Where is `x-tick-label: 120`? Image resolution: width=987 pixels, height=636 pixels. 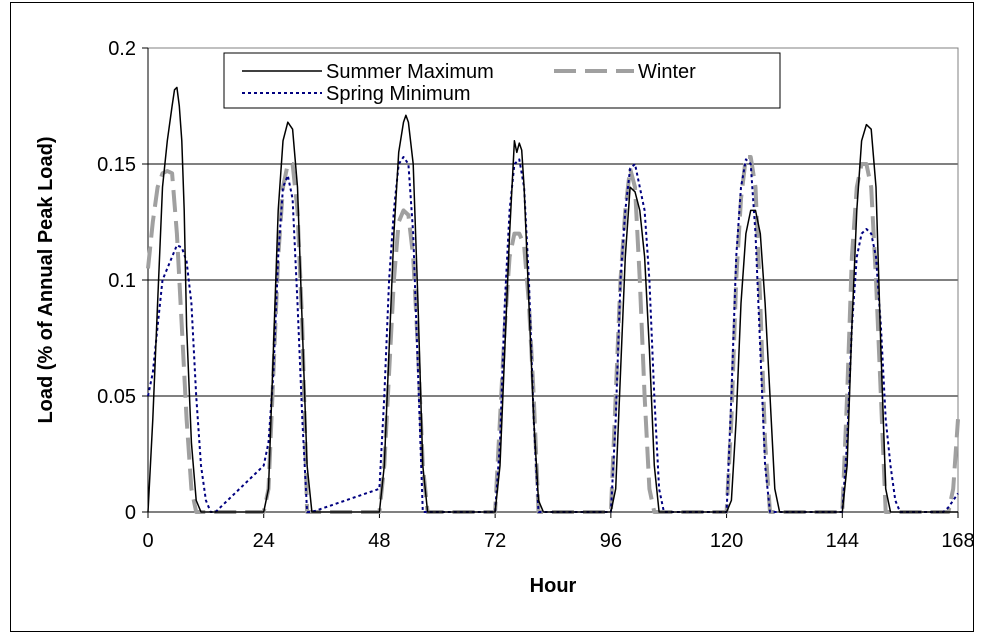 x-tick-label: 120 is located at coordinates (726, 541).